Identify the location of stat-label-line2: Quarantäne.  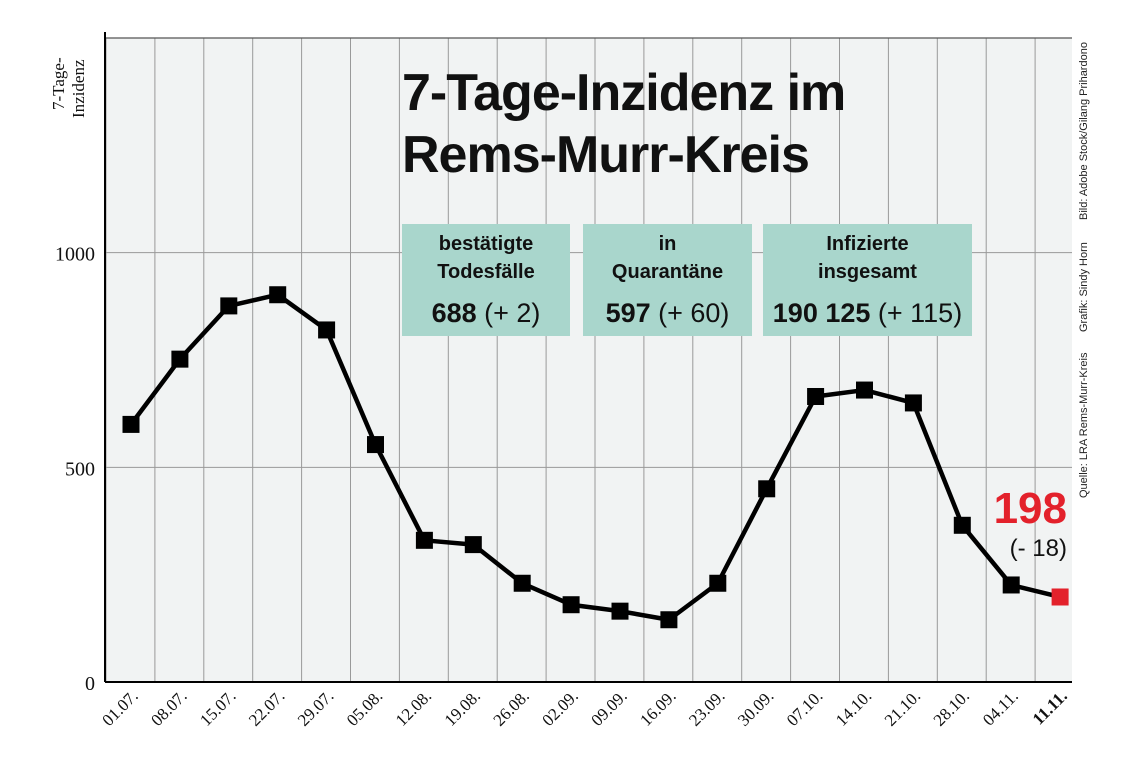
(667, 272).